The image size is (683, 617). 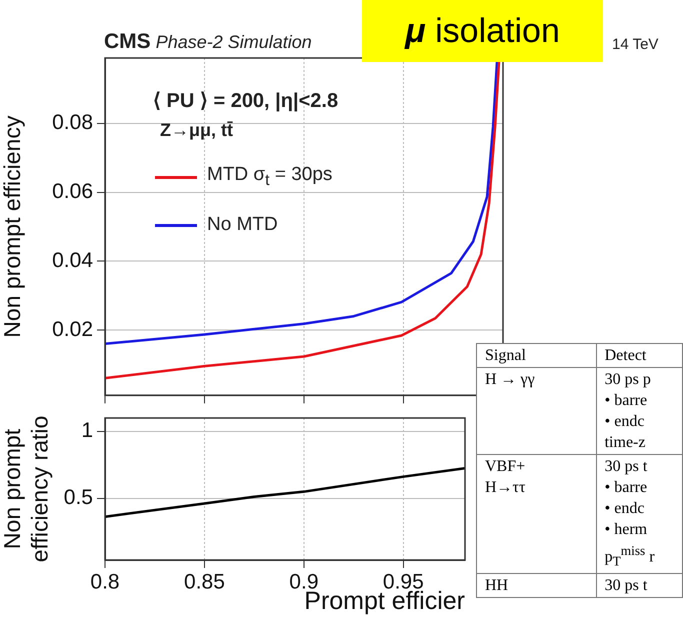 I want to click on y-tick-label: 1, so click(x=87, y=430).